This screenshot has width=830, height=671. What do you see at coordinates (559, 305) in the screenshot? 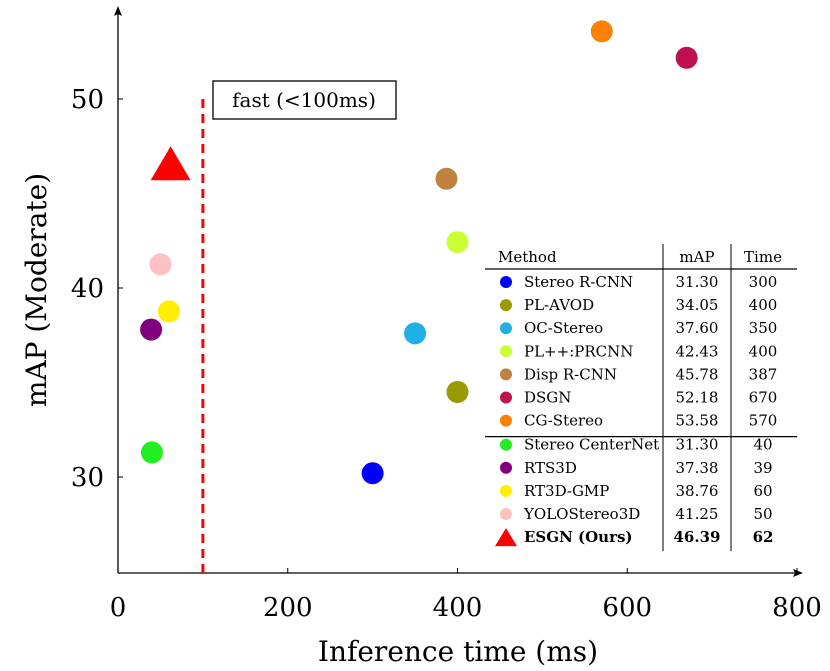
I see `legend-method-pl-avod: PL-AVOD` at bounding box center [559, 305].